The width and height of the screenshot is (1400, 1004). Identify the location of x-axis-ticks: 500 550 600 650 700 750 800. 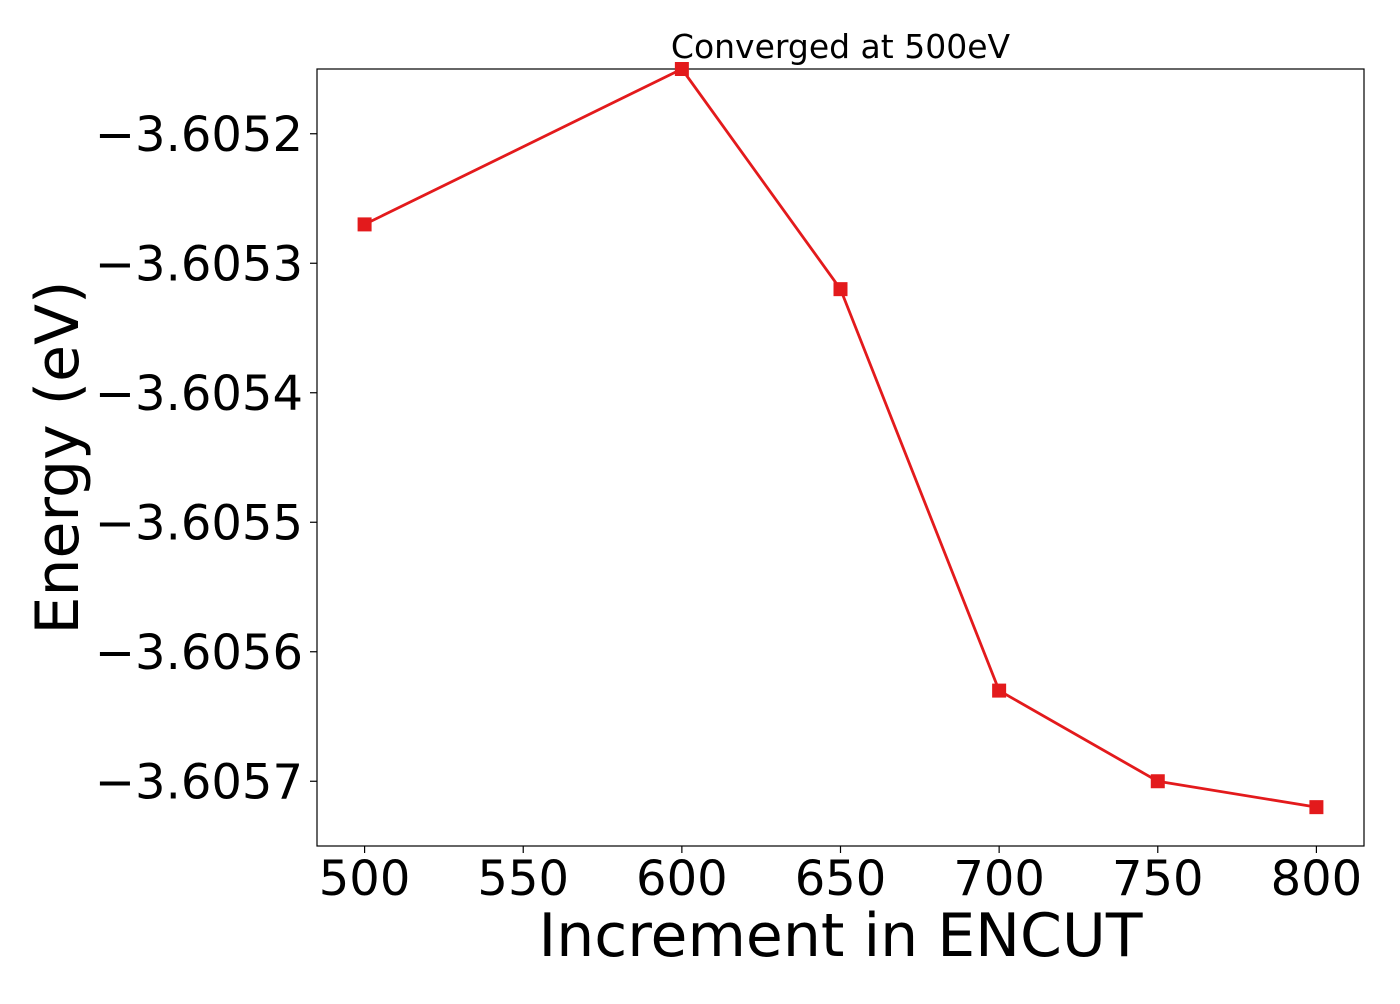
(840, 876).